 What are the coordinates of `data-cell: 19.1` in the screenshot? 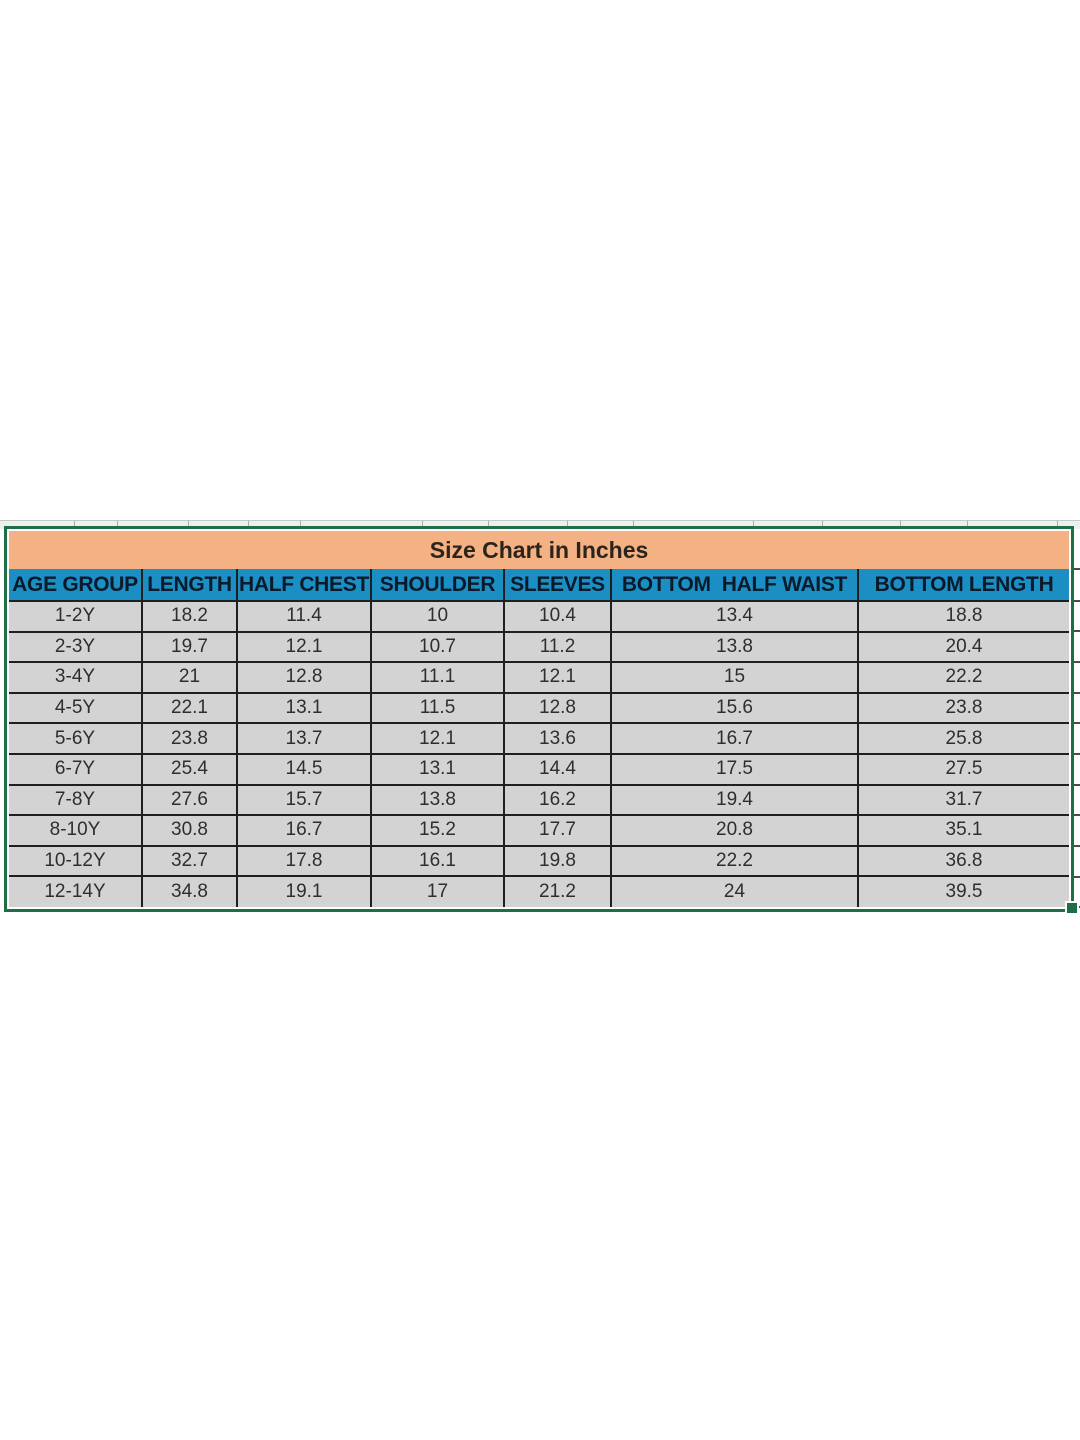 It's located at (304, 891).